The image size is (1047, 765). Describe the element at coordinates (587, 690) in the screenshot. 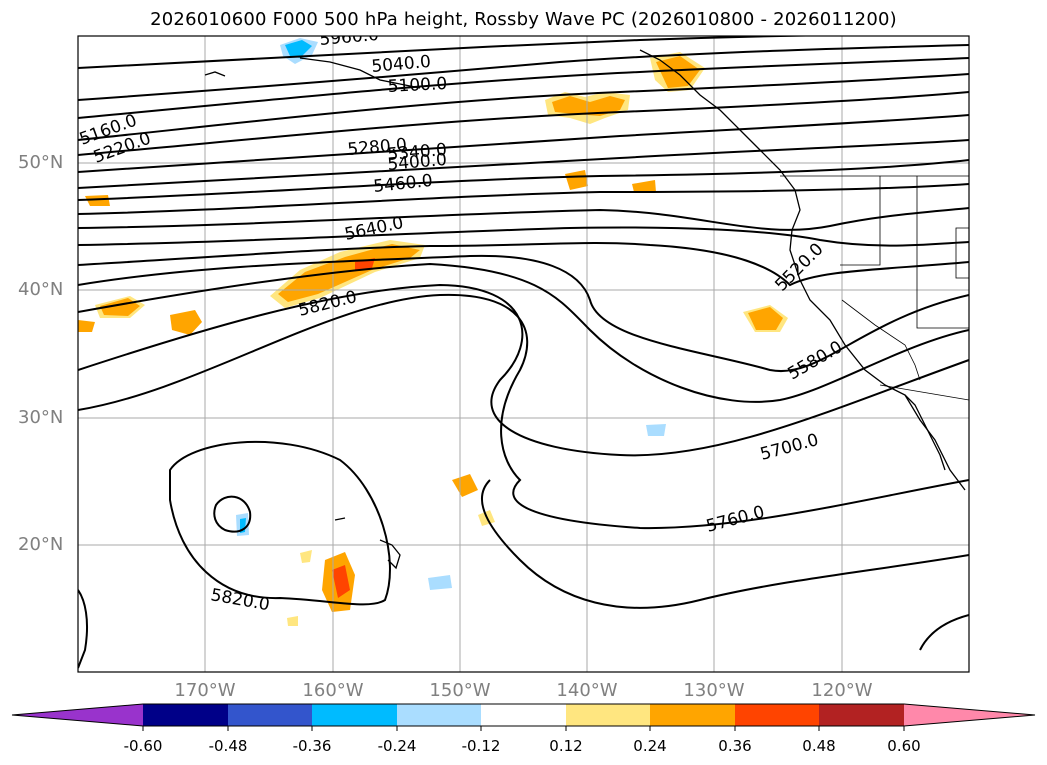

I see `lon-label: 140°W` at that location.